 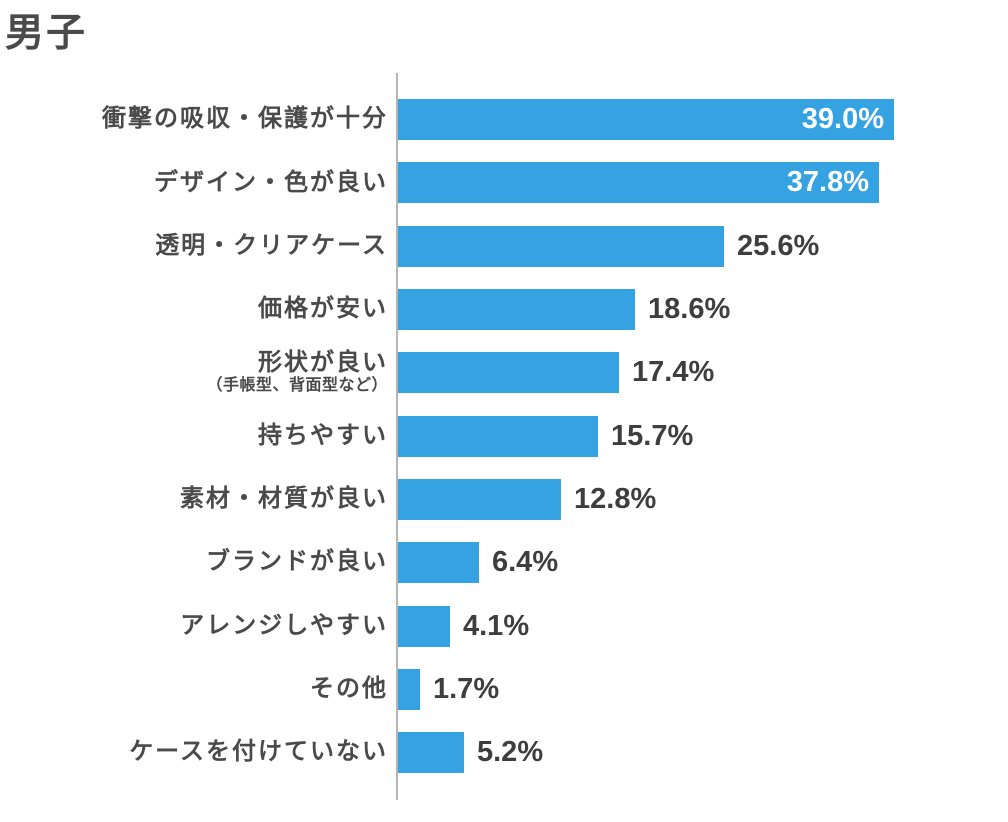 I want to click on chart-title: 男子, so click(x=46, y=33).